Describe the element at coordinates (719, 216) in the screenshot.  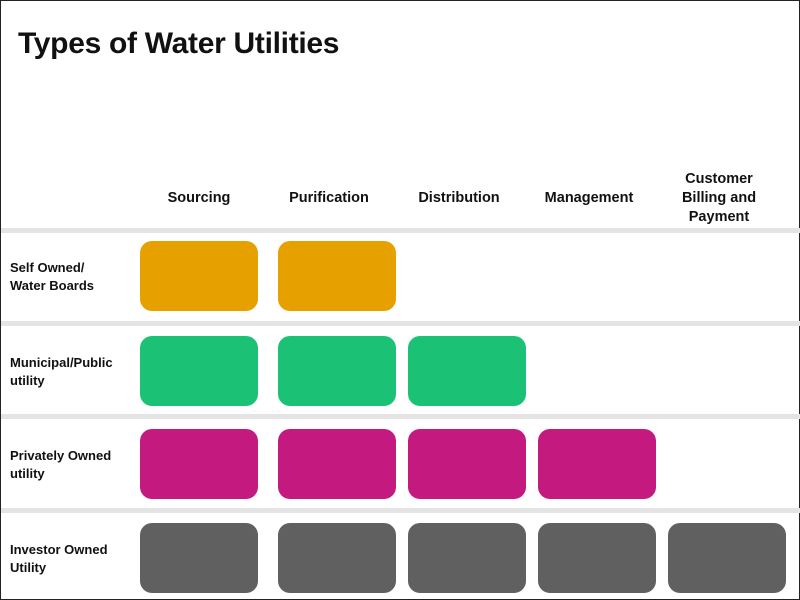
I see `column-header-line: Payment` at that location.